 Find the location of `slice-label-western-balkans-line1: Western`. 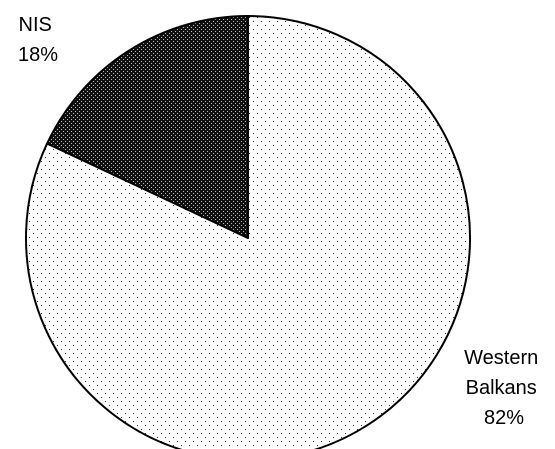

slice-label-western-balkans-line1: Western is located at coordinates (501, 358).